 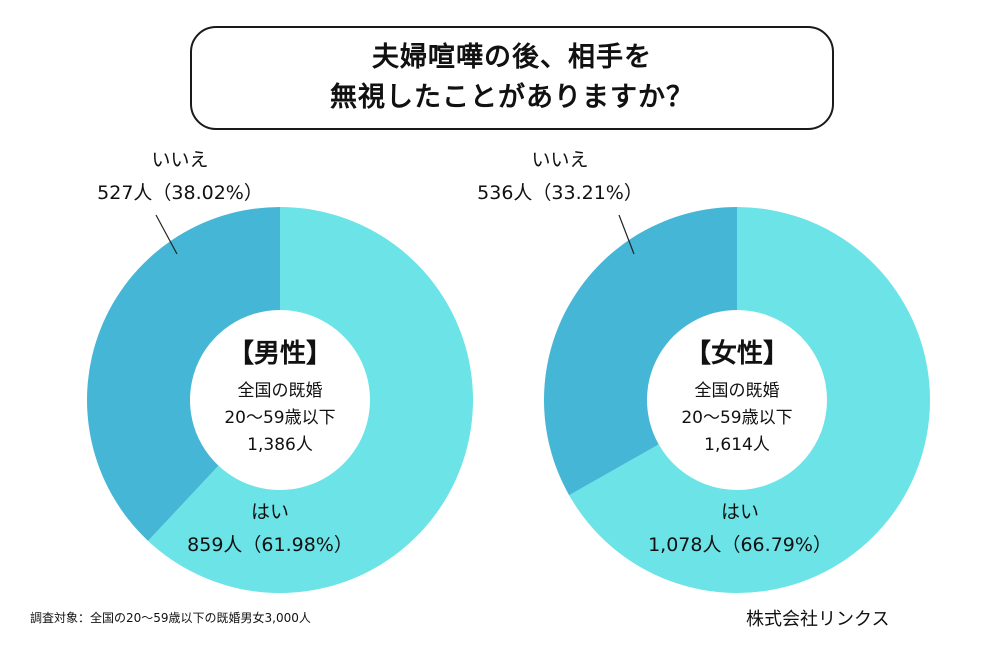 What do you see at coordinates (737, 445) in the screenshot?
I see `female-center-line: 1,614人` at bounding box center [737, 445].